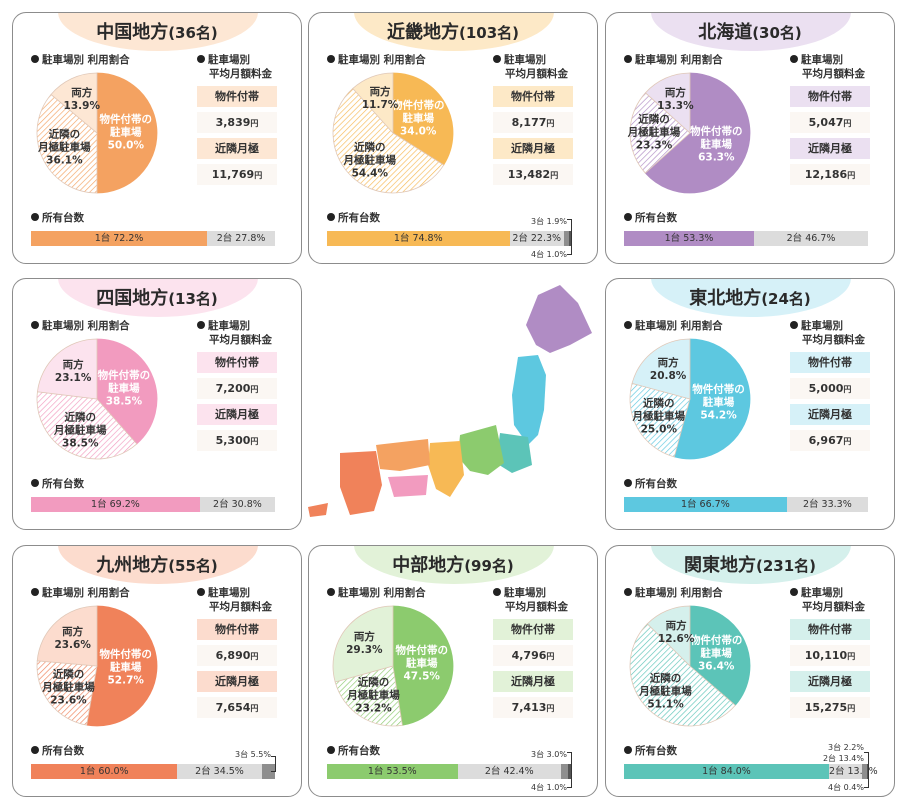 The height and width of the screenshot is (812, 900). Describe the element at coordinates (237, 388) in the screenshot. I see `fee-value-property: 7,200円` at that location.